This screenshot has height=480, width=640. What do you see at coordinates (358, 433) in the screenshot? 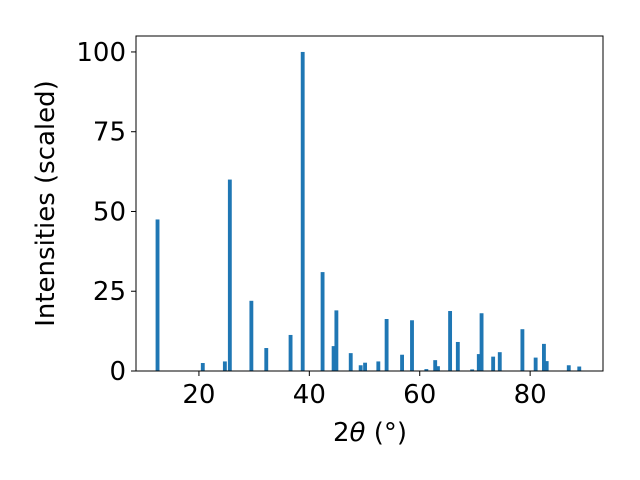
I see `x-axis-title-theta: θ` at bounding box center [358, 433].